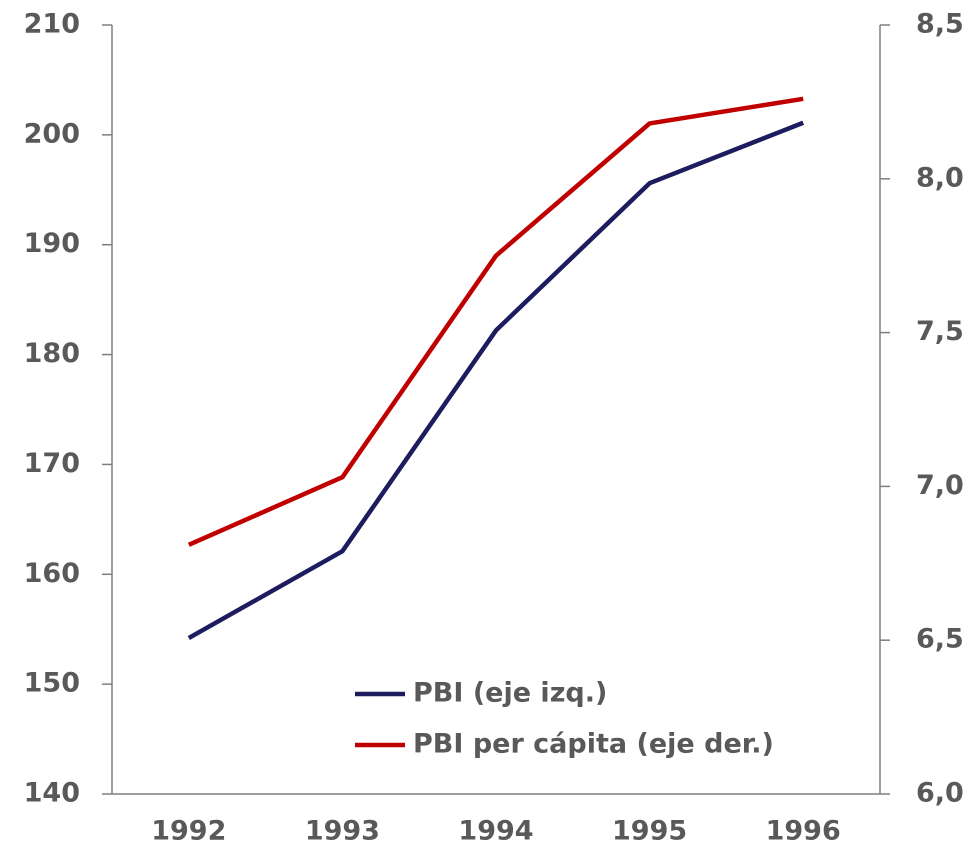 This screenshot has width=967, height=861. I want to click on y2-tick-label: 7,0, so click(940, 485).